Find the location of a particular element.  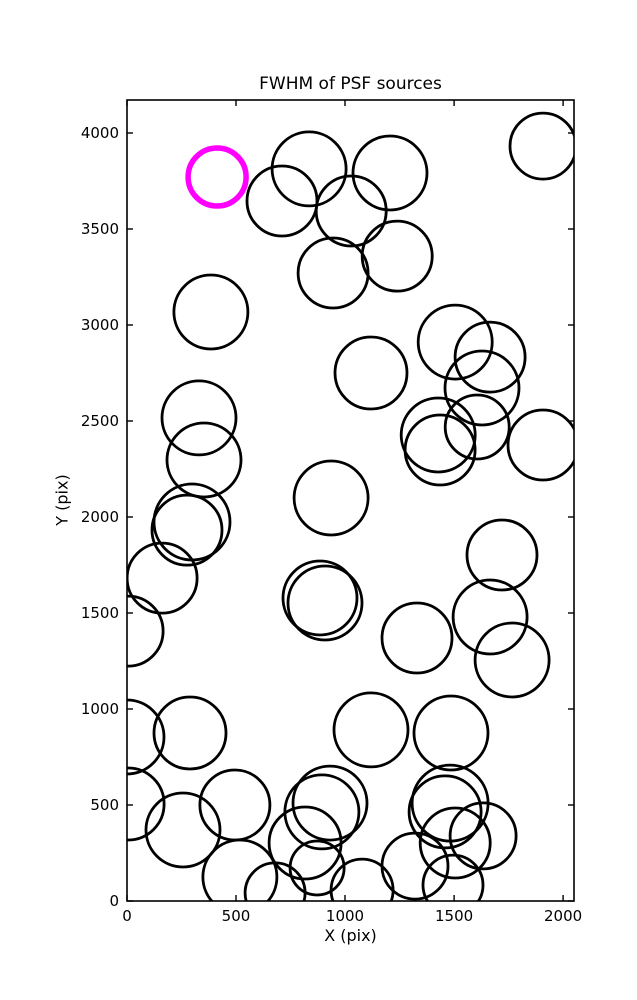

y-tick-label: 4000 is located at coordinates (100, 133).